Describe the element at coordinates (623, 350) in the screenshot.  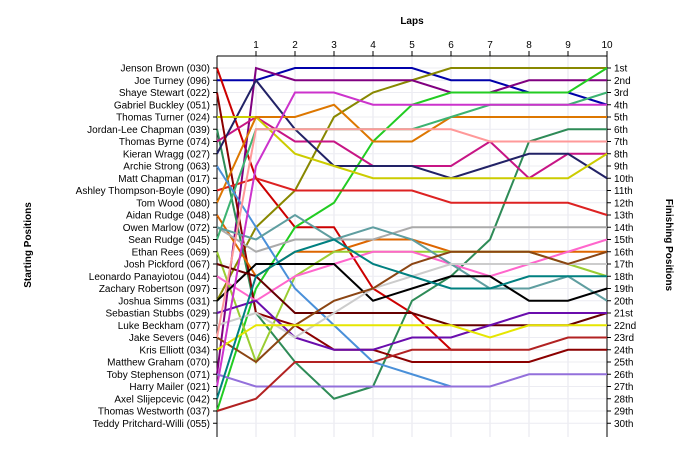
I see `finishing-position-label: 24th` at that location.